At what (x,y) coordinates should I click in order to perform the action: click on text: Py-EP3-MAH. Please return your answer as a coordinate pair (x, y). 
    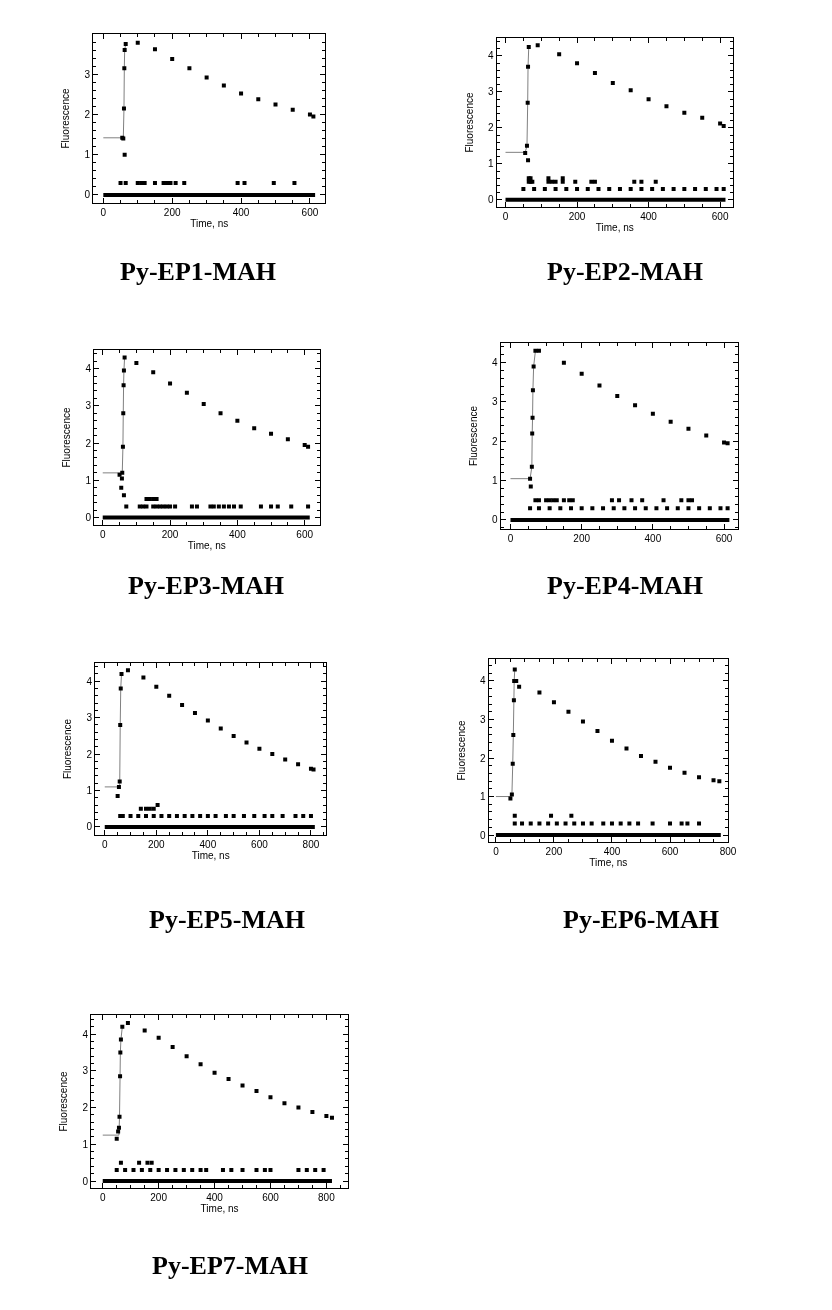
    Looking at the image, I should click on (206, 585).